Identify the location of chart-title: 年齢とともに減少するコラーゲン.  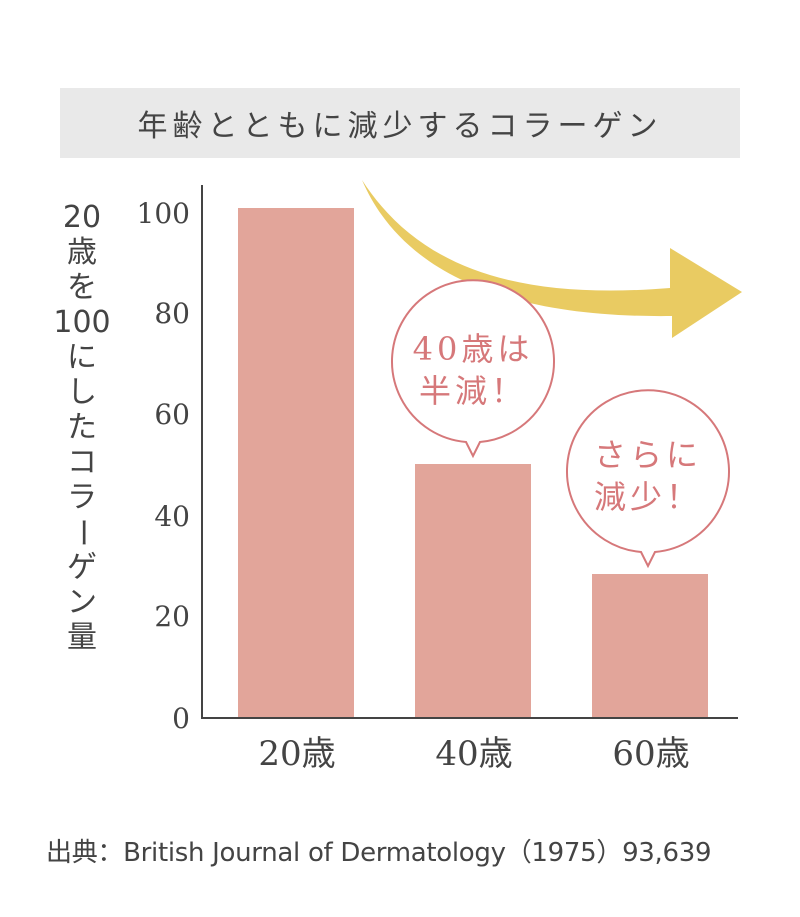
(400, 126).